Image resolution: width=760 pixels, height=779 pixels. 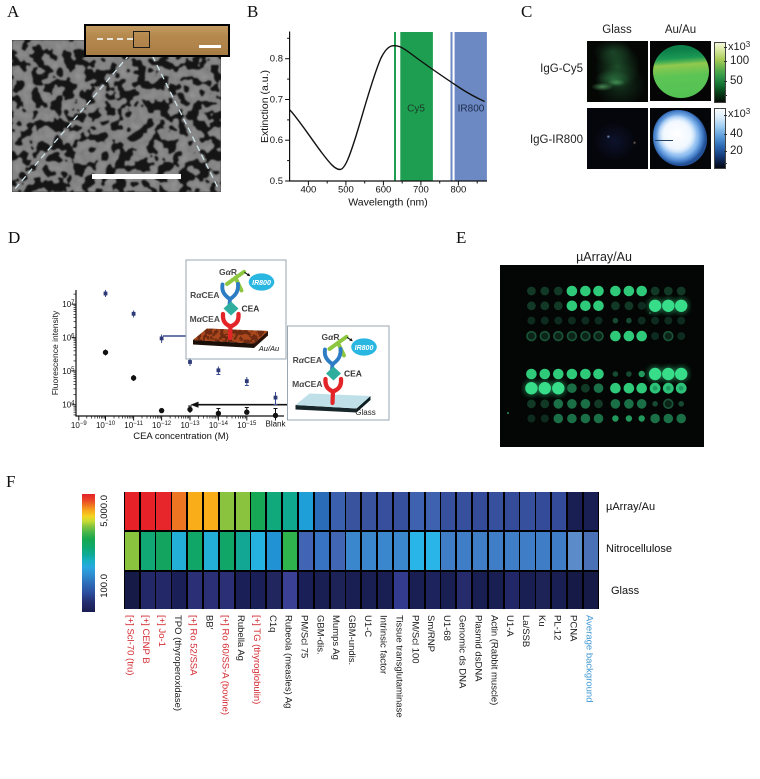 I want to click on svg-text: 10−11, so click(x=133, y=425).